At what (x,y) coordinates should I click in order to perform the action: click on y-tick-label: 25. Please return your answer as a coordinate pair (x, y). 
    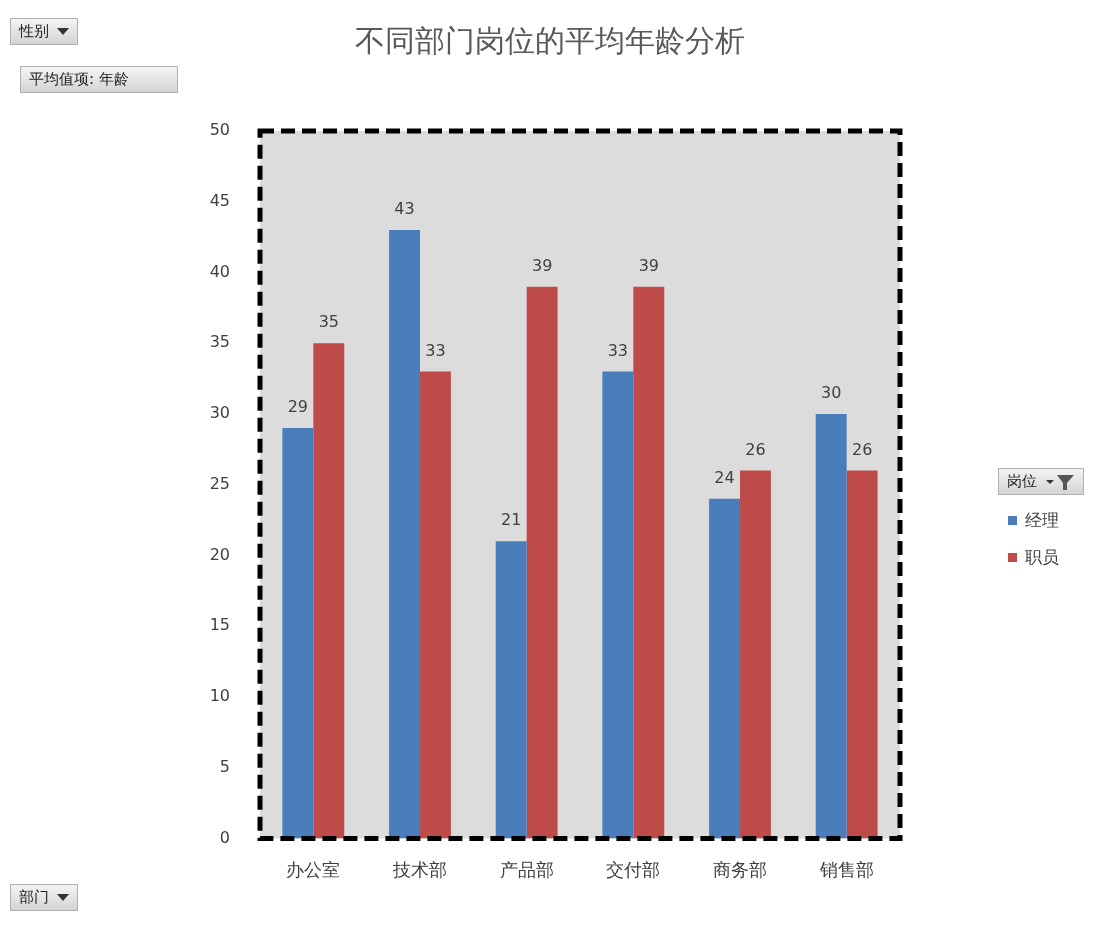
    Looking at the image, I should click on (219, 483).